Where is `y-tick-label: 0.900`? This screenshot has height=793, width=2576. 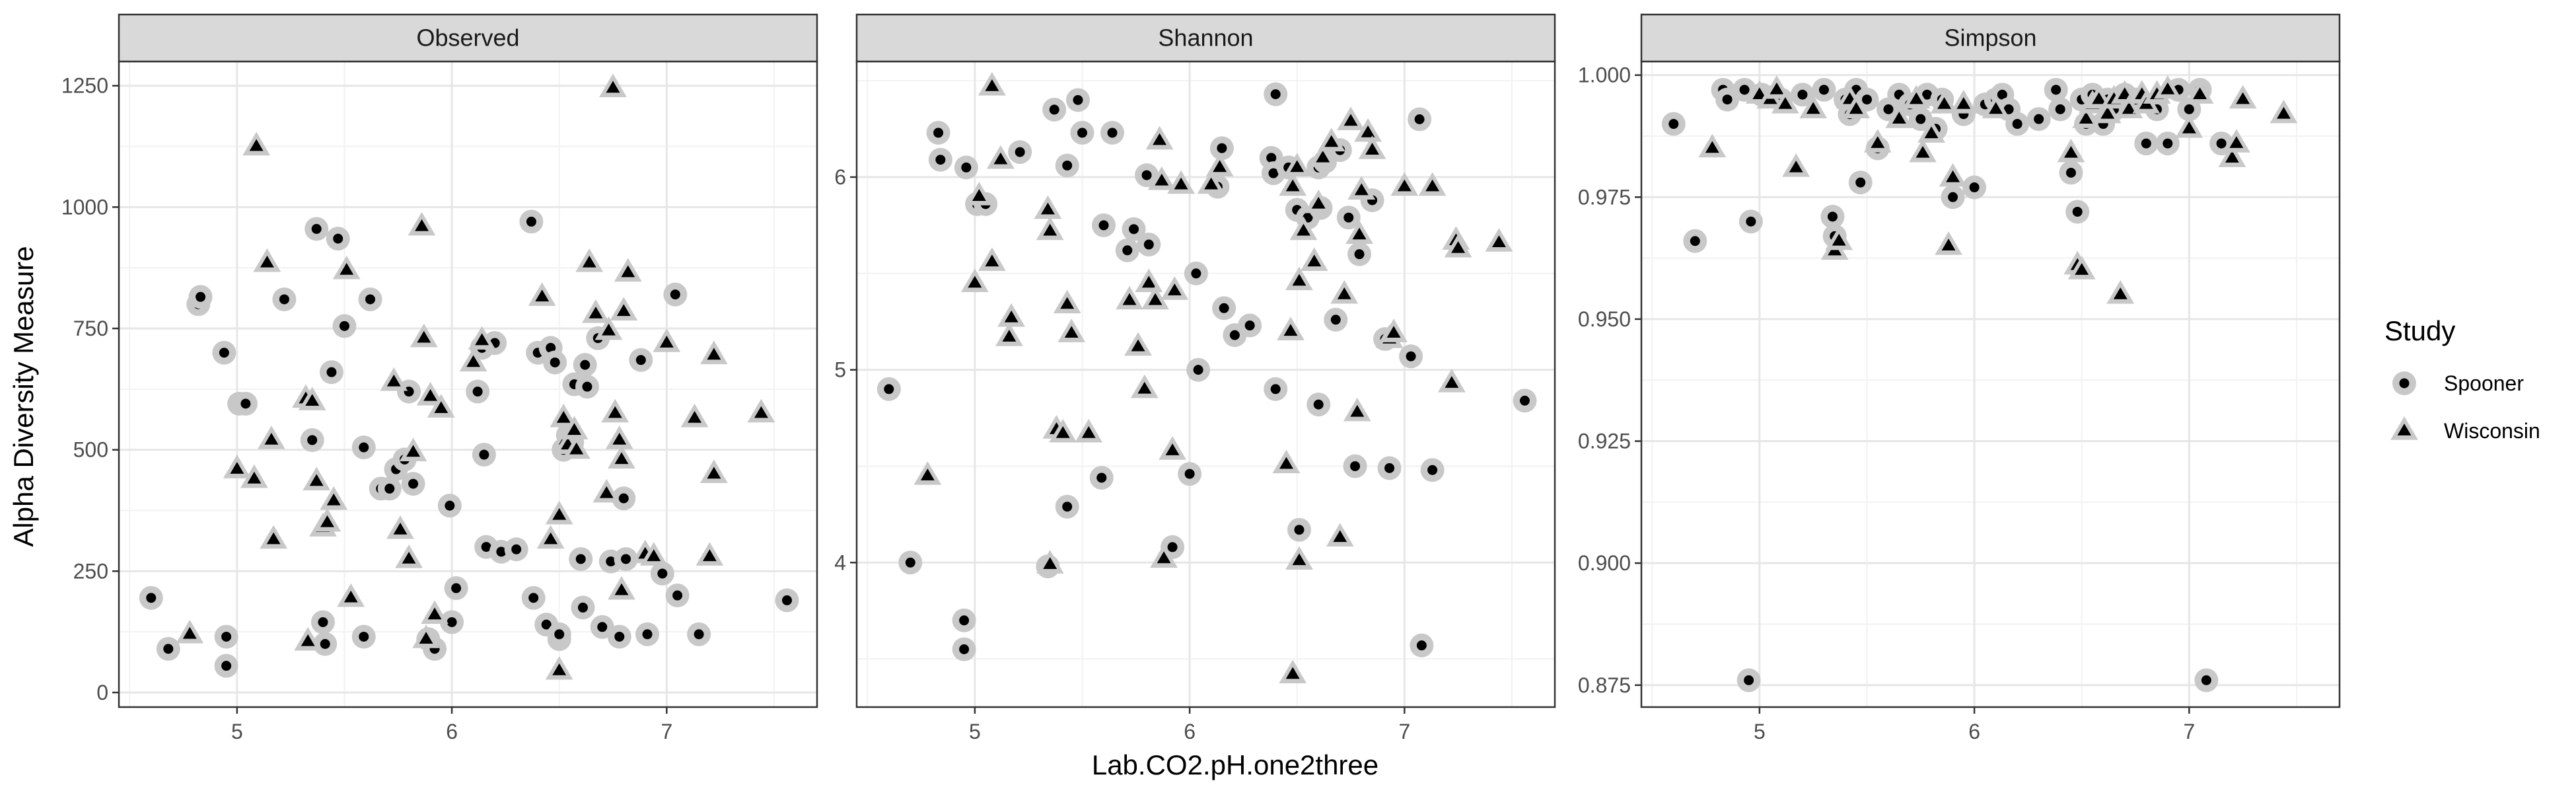 y-tick-label: 0.900 is located at coordinates (1604, 563).